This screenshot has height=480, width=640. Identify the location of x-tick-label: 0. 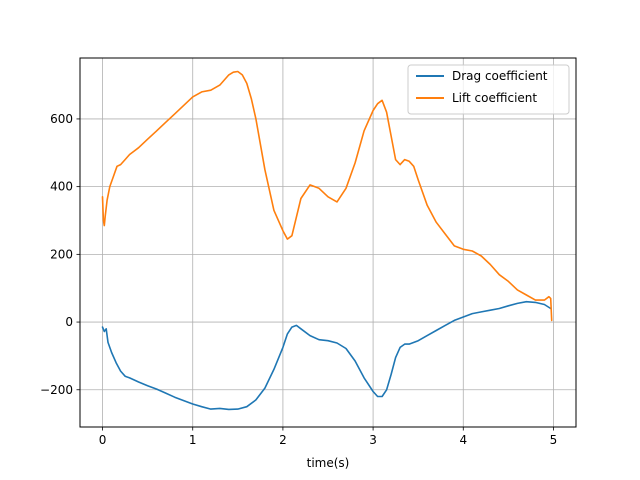
(103, 440).